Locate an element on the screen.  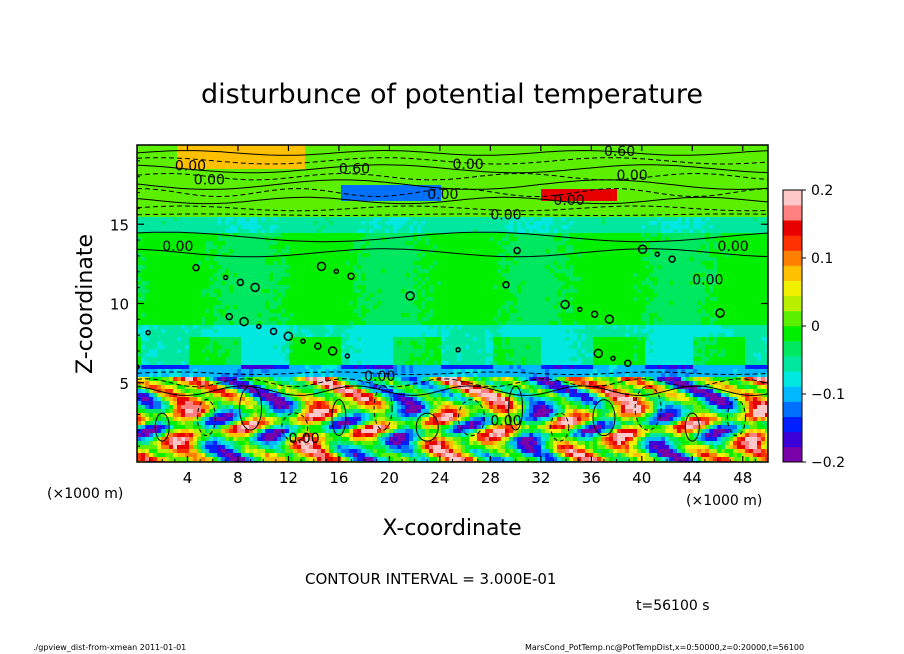
x-axis-unit-right: (×1000 m) is located at coordinates (724, 501).